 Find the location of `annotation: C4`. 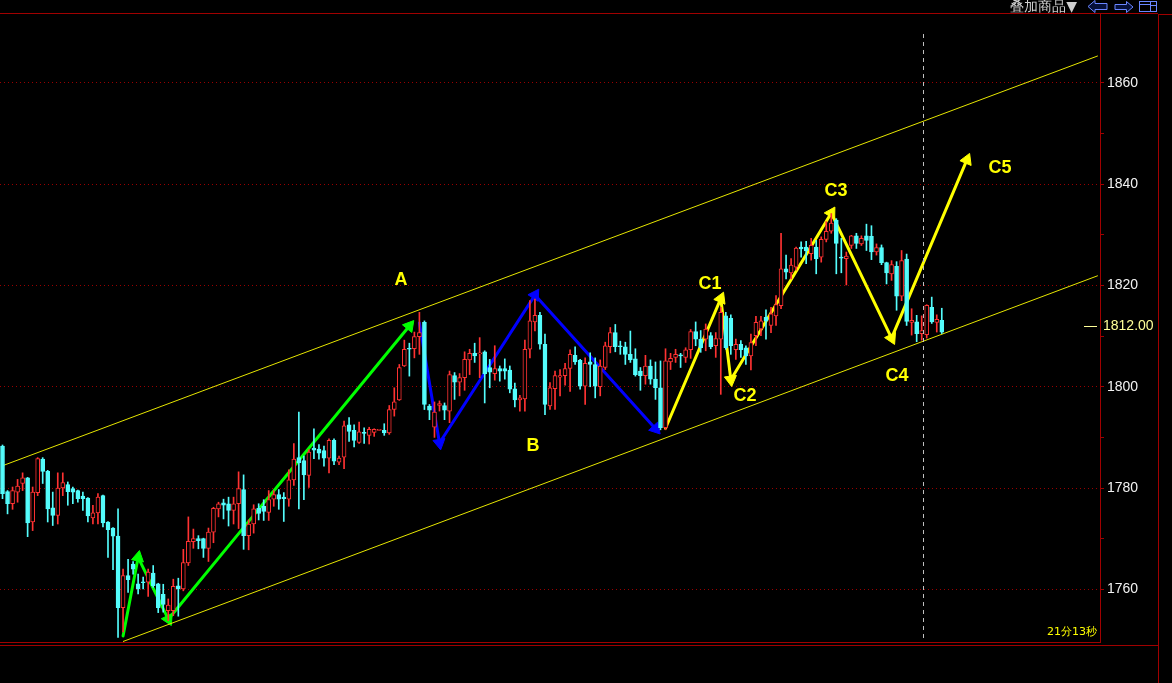

annotation: C4 is located at coordinates (897, 375).